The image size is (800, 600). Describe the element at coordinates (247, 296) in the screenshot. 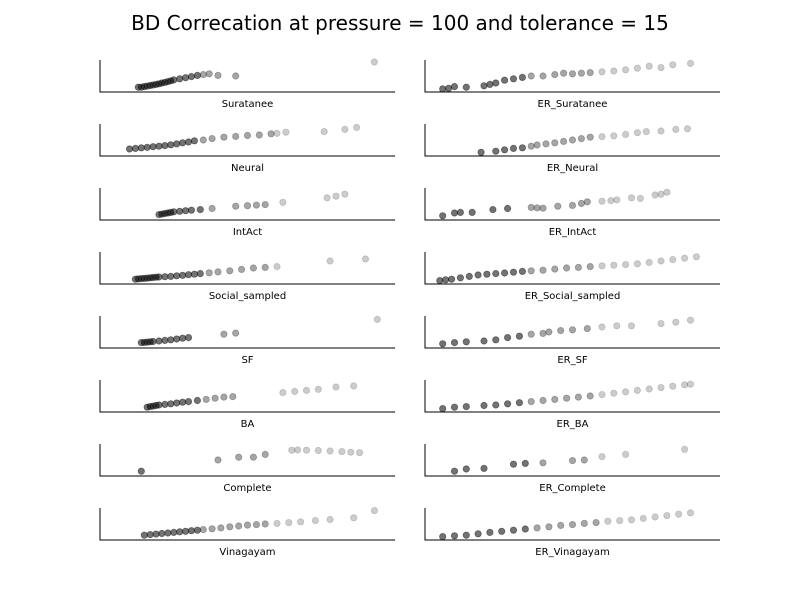

I see `panel-label-social-sampled: Social_sampled` at that location.